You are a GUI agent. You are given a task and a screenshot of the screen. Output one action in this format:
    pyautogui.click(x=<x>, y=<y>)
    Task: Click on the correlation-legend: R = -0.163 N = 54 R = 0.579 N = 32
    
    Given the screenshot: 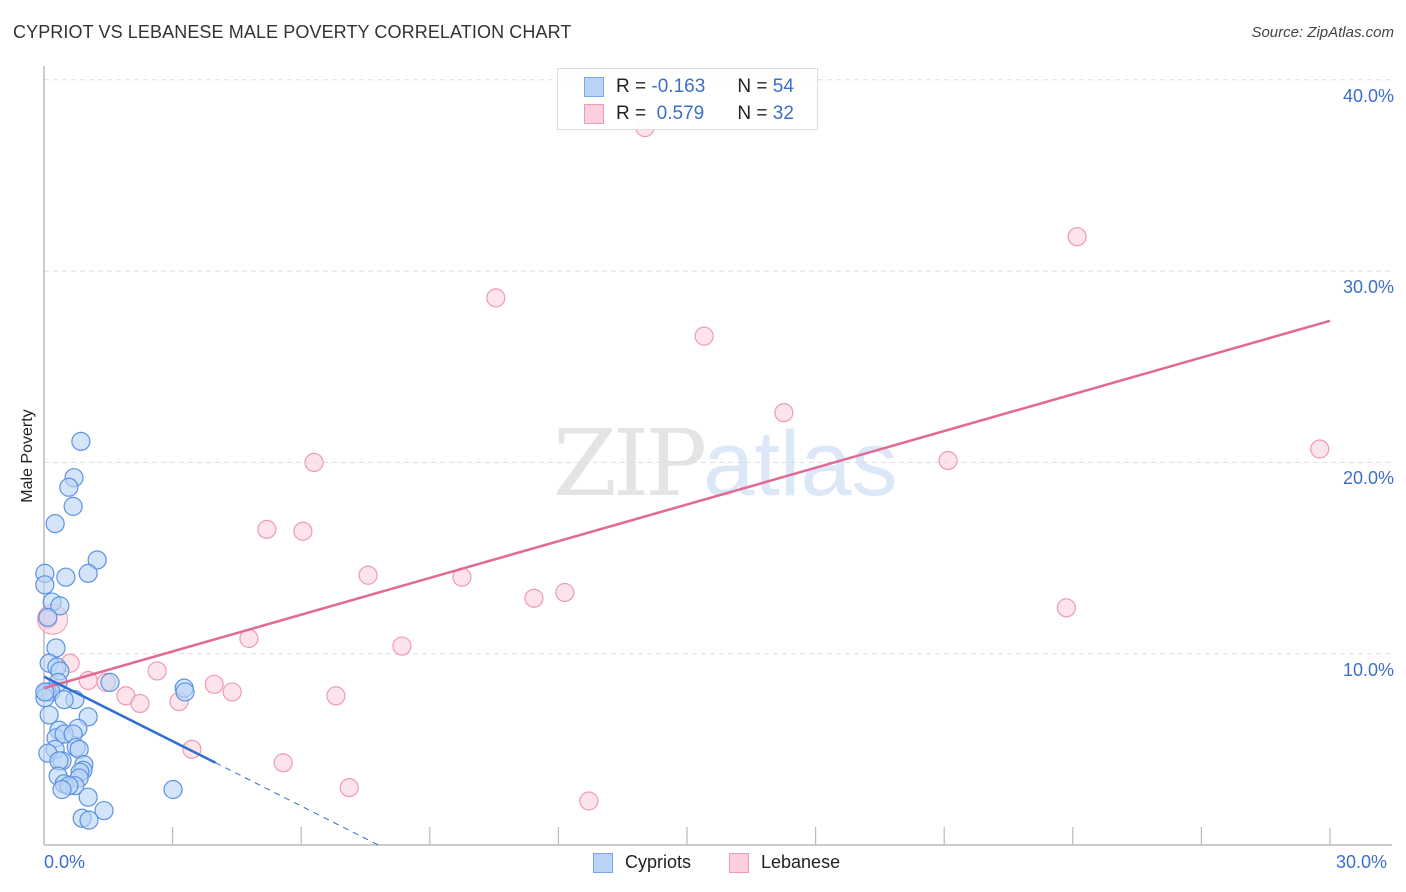 What is the action you would take?
    pyautogui.click(x=687, y=99)
    